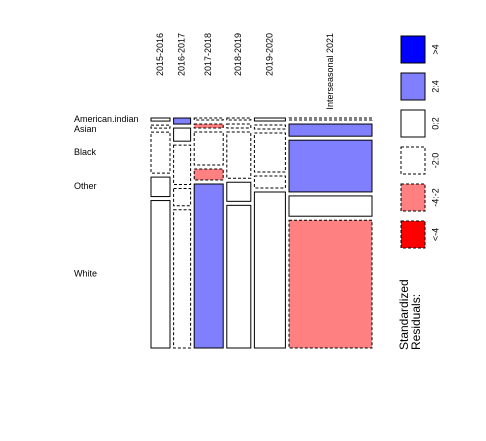 This screenshot has height=441, width=486. Describe the element at coordinates (269, 54) in the screenshot. I see `column-label: 2019-2020` at that location.